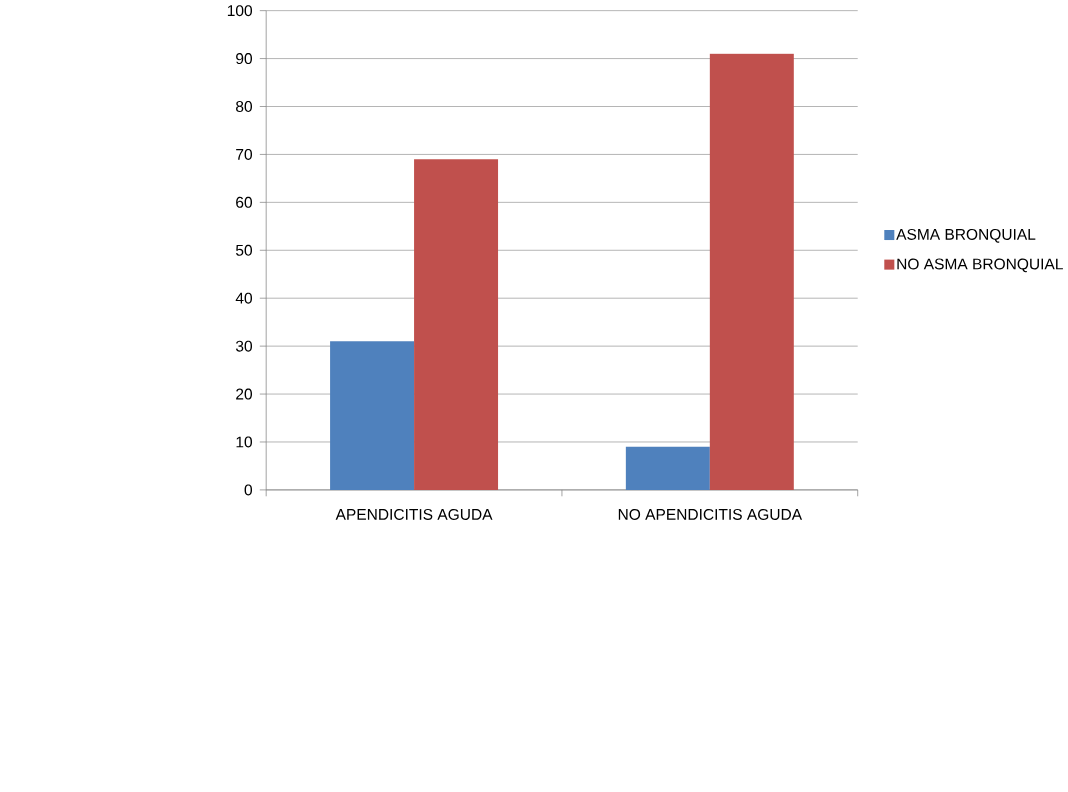  What do you see at coordinates (414, 515) in the screenshot?
I see `x-tick-label: APENDICITIS AGUDA` at bounding box center [414, 515].